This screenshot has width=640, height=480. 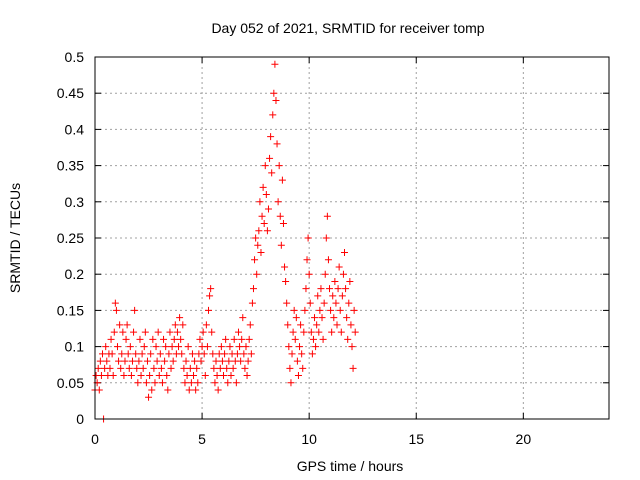 What do you see at coordinates (70, 310) in the screenshot?
I see `y-tick-label: 0.15` at bounding box center [70, 310].